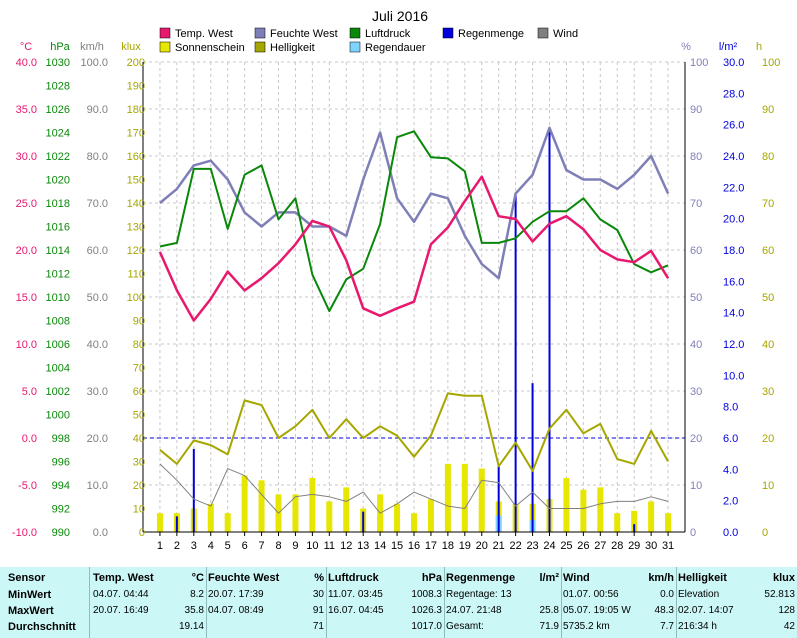 Image resolution: width=797 pixels, height=638 pixels. I want to click on wind-tick-label: 50.0, so click(97, 298).